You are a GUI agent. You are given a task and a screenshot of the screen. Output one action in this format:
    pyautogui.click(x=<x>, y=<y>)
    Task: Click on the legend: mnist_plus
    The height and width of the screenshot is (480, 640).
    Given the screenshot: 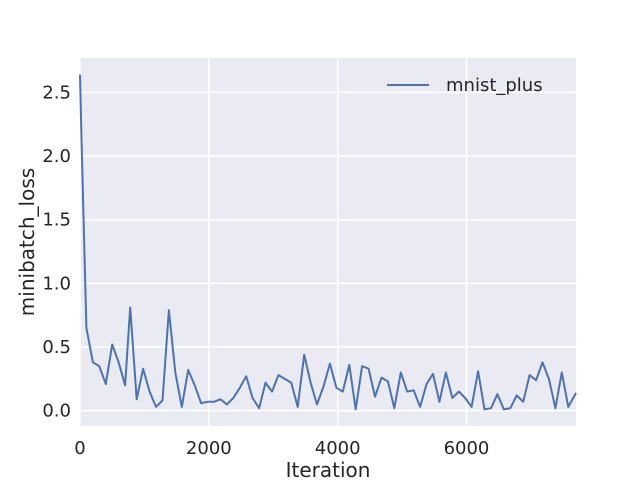 What is the action you would take?
    pyautogui.click(x=465, y=85)
    